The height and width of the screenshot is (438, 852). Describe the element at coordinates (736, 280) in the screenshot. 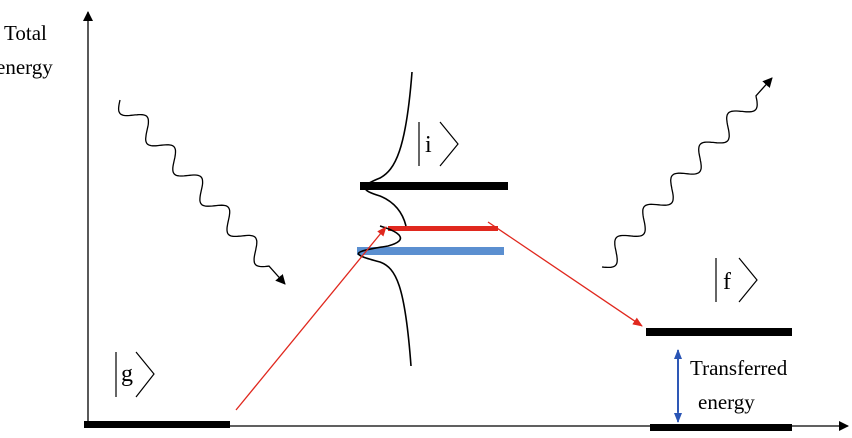

I see `ket-f: f` at that location.